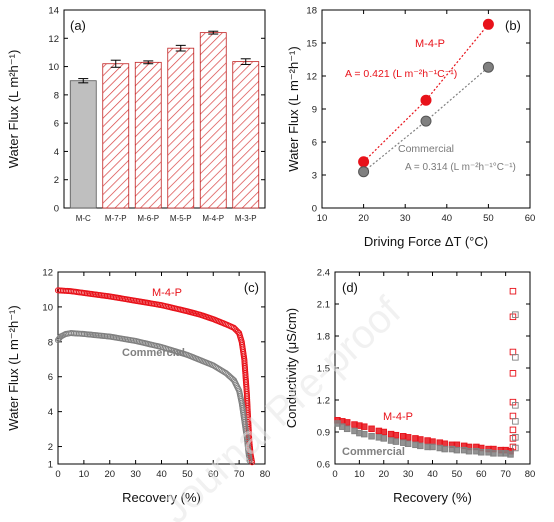  I want to click on slope-annotation-m4p: A = 0.421 (L m⁻²h⁻¹C⁻¹), so click(401, 74).